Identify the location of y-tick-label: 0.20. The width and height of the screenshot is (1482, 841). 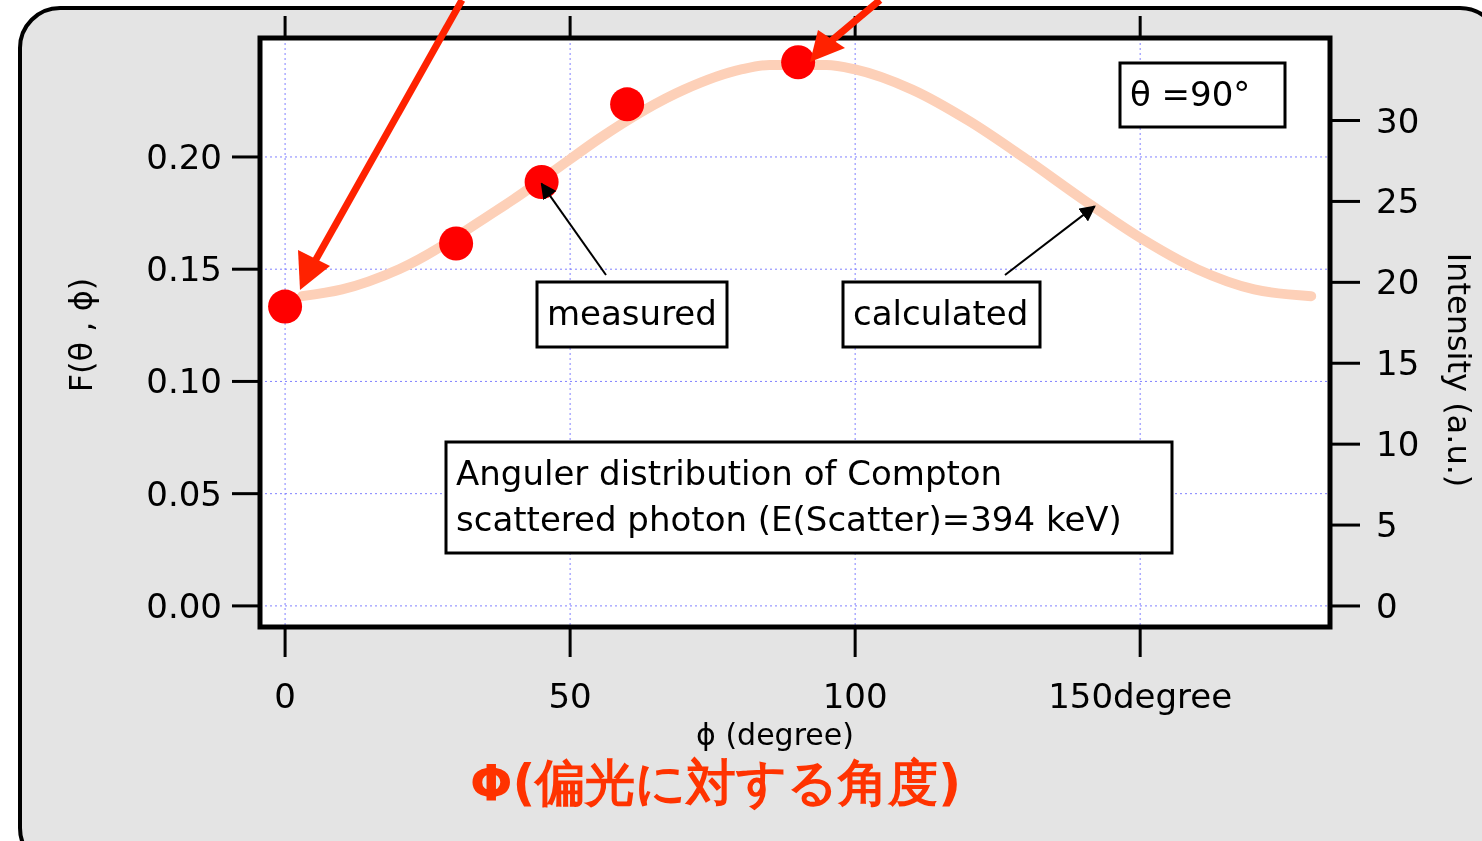
(184, 156).